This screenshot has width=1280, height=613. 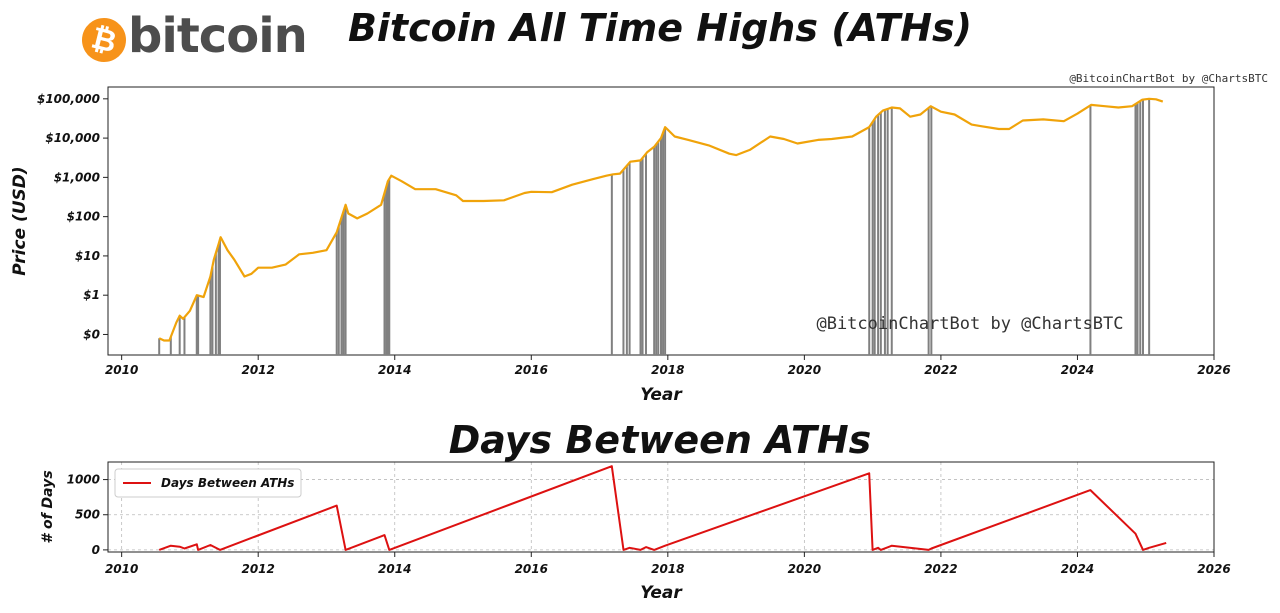 What do you see at coordinates (91, 295) in the screenshot?
I see `y-tick-label: $1` at bounding box center [91, 295].